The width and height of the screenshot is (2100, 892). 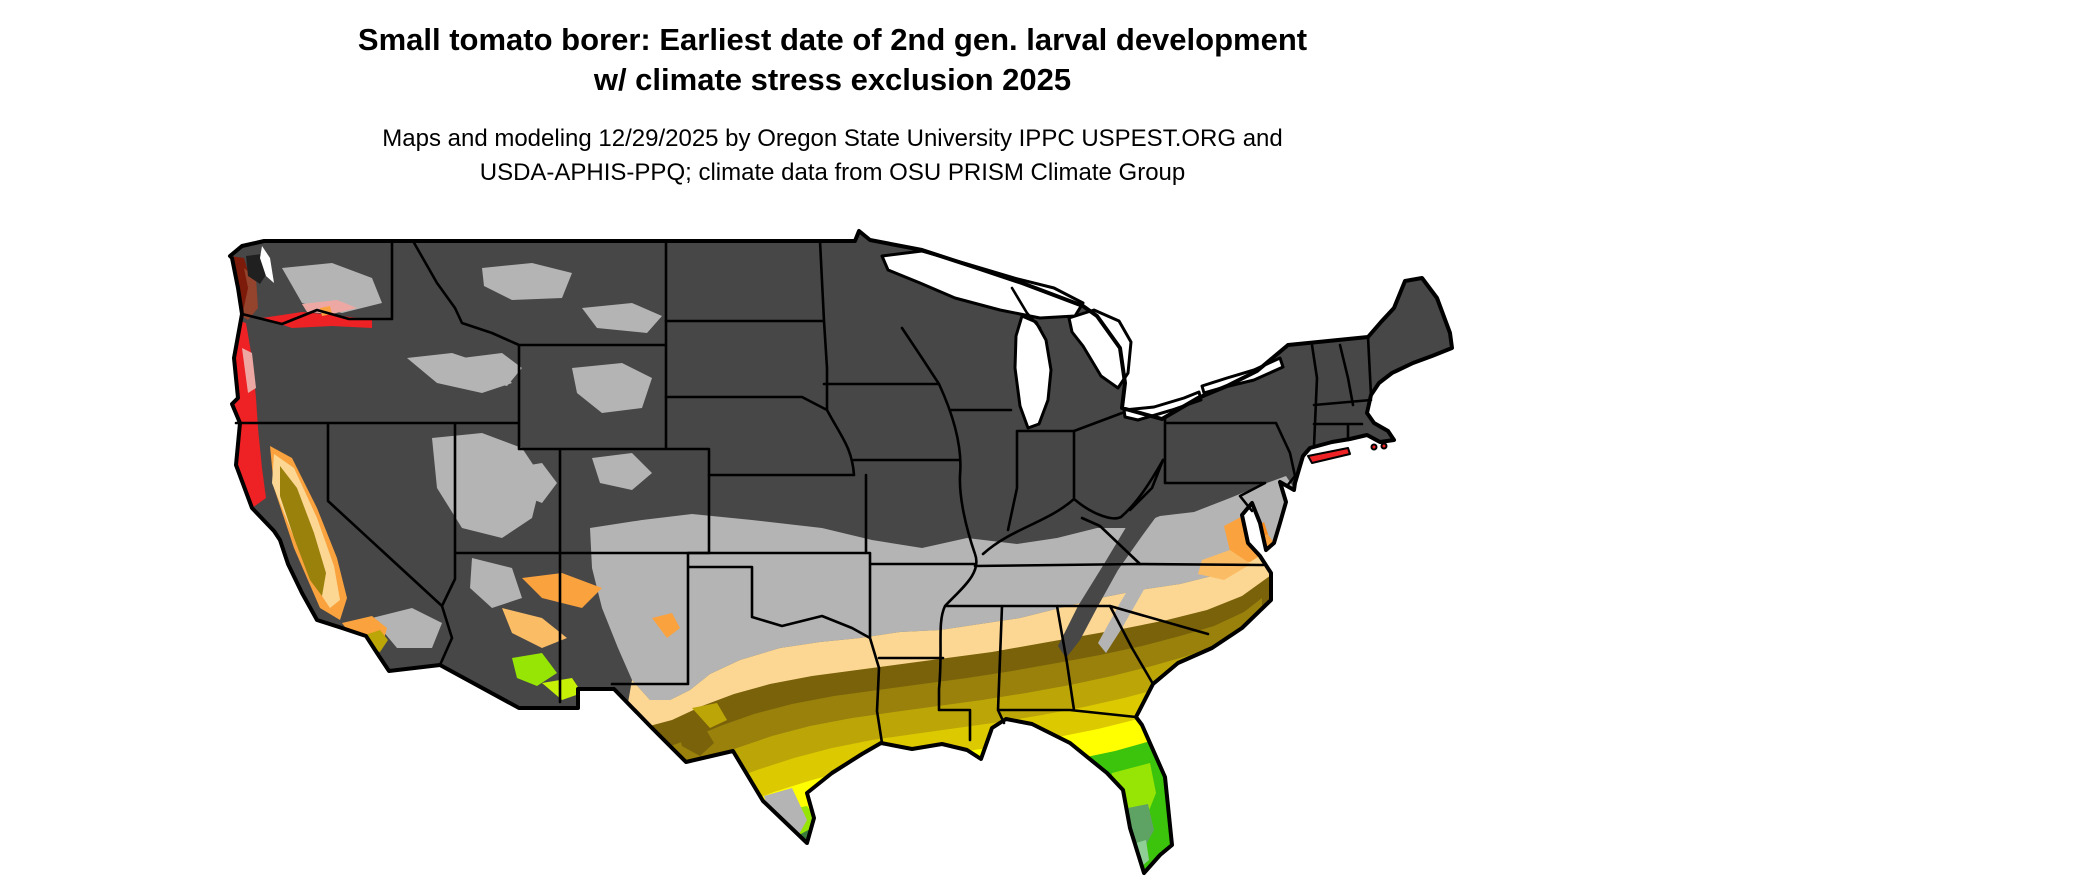 I want to click on region-jul12-coast-patch, so click(x=249, y=370).